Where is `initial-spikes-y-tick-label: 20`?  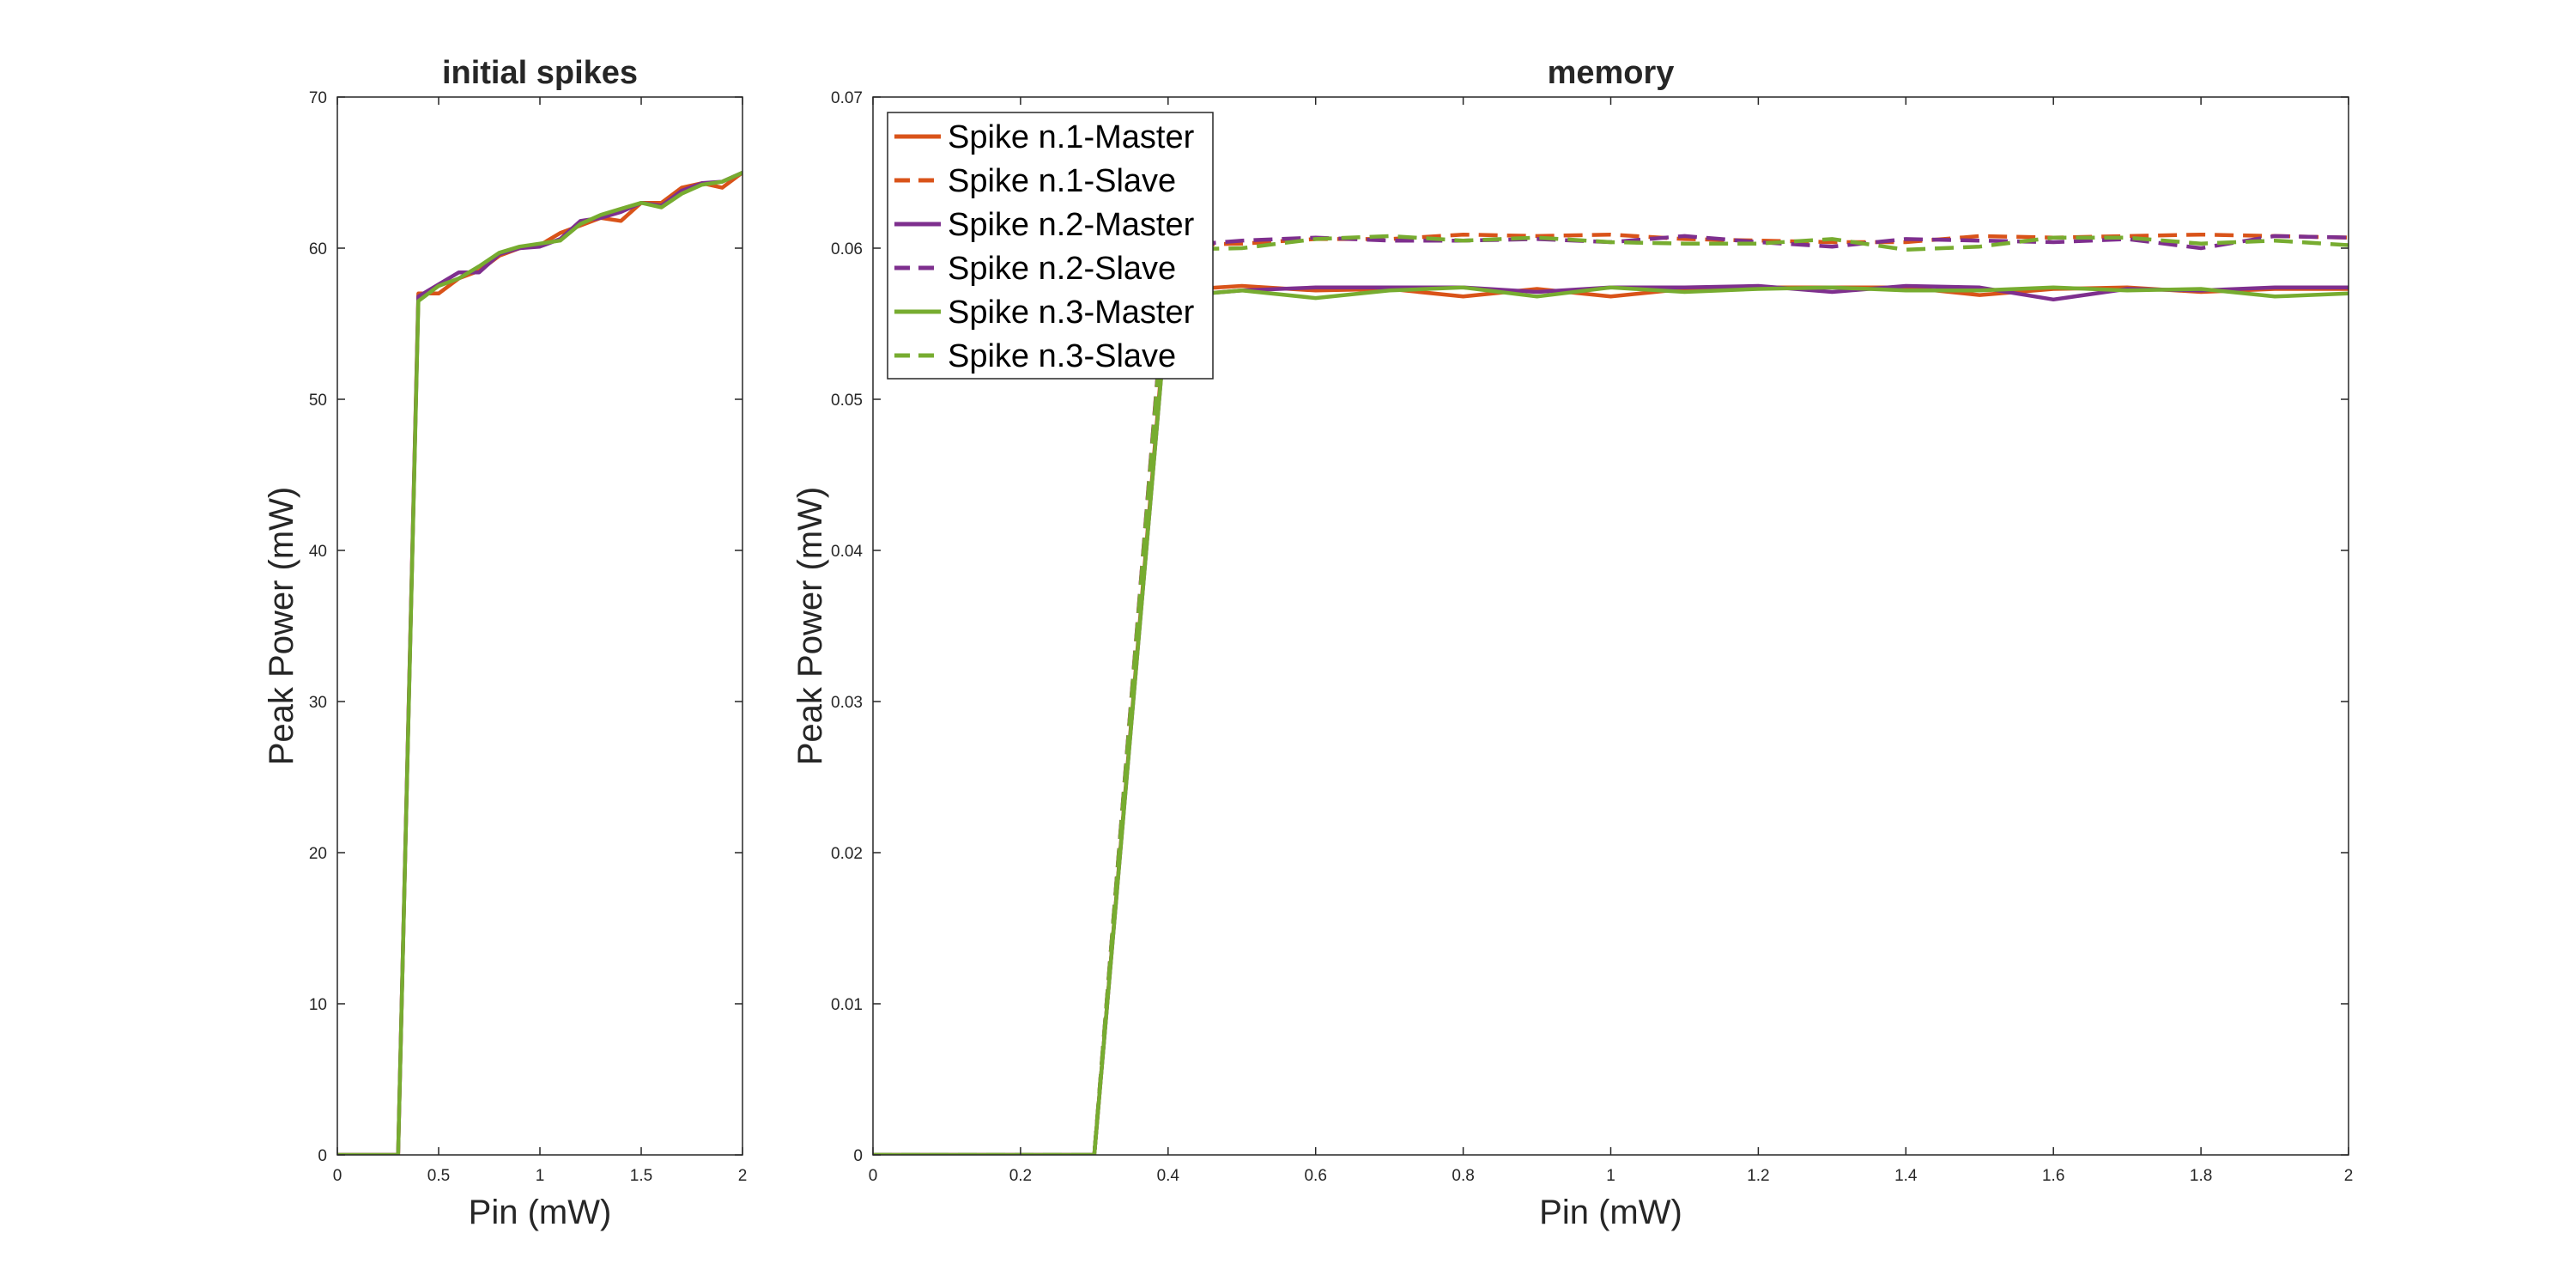
initial-spikes-y-tick-label: 20 is located at coordinates (318, 854).